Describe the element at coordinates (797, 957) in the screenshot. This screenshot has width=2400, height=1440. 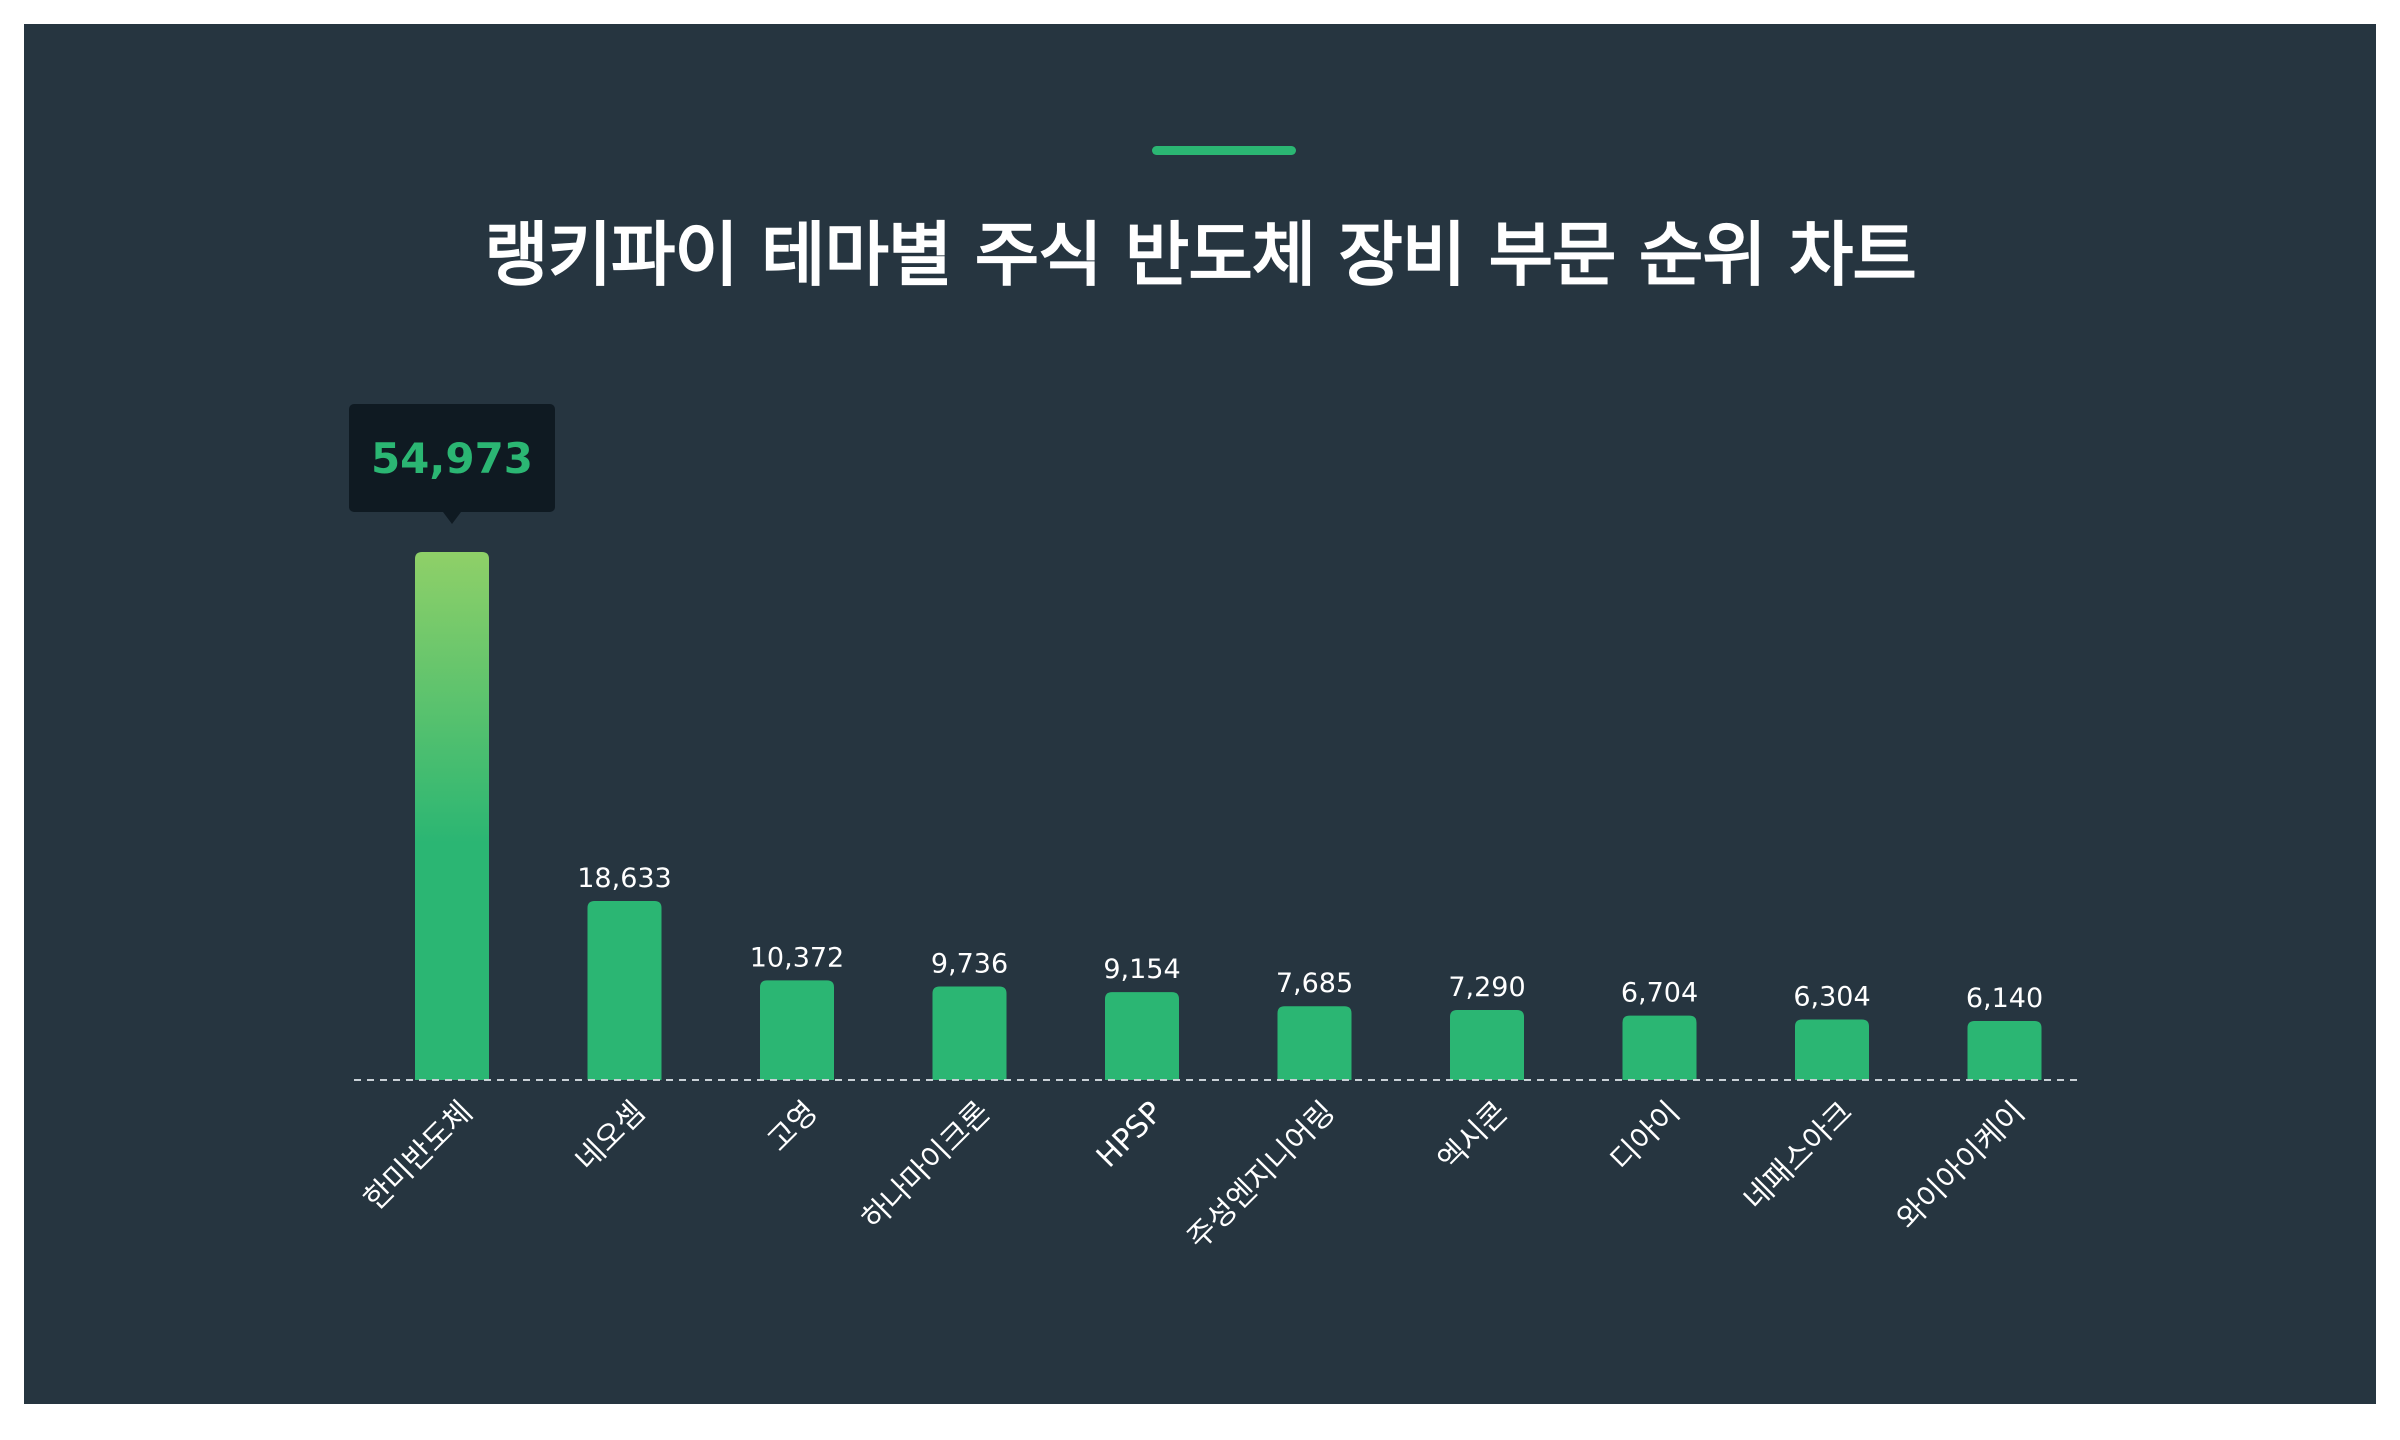
I see `data-label-3: 10,372` at that location.